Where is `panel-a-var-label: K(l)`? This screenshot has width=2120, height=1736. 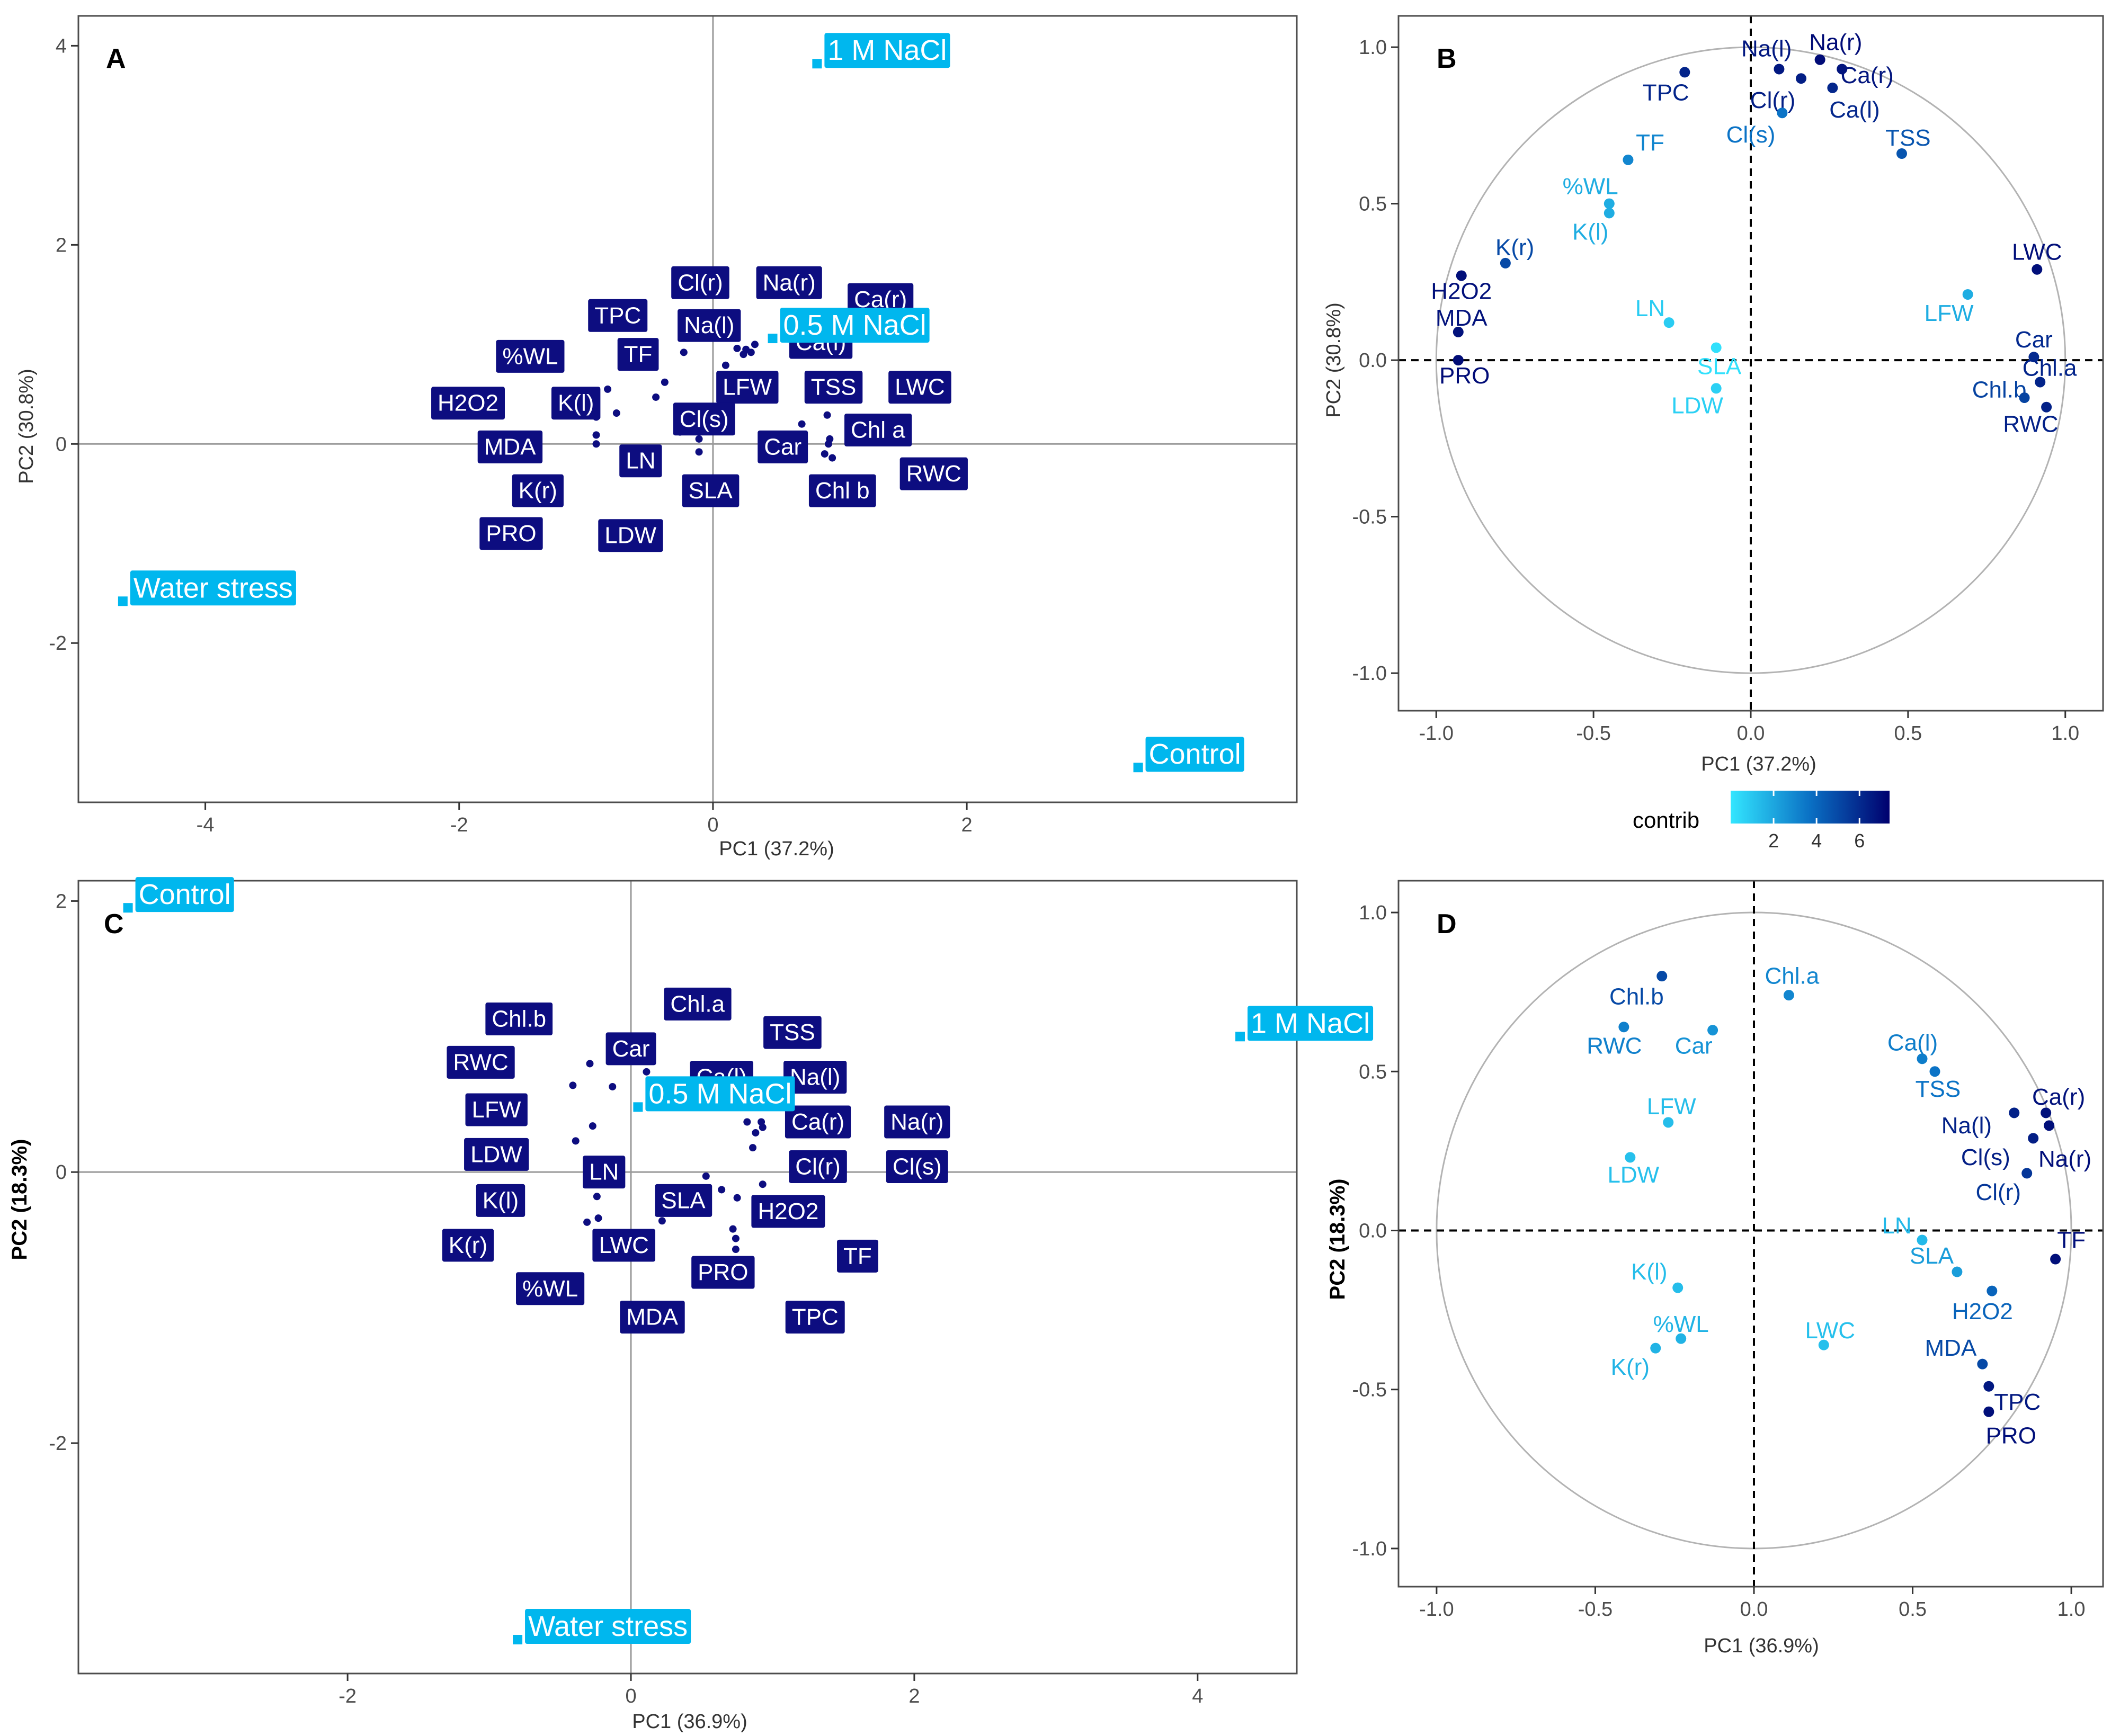 panel-a-var-label: K(l) is located at coordinates (576, 403).